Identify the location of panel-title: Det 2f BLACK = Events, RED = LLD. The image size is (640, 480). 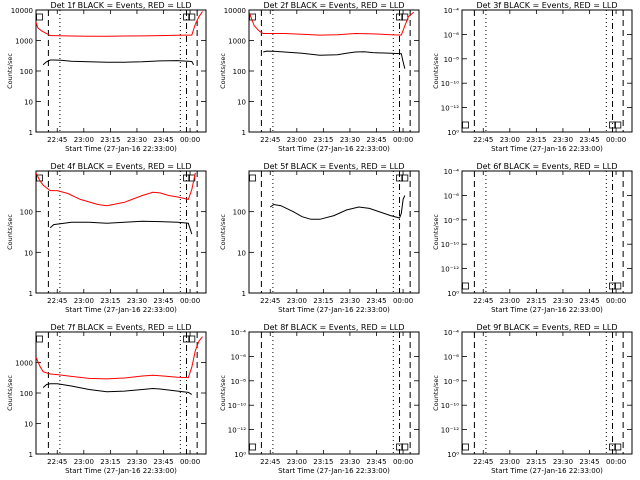
(333, 5).